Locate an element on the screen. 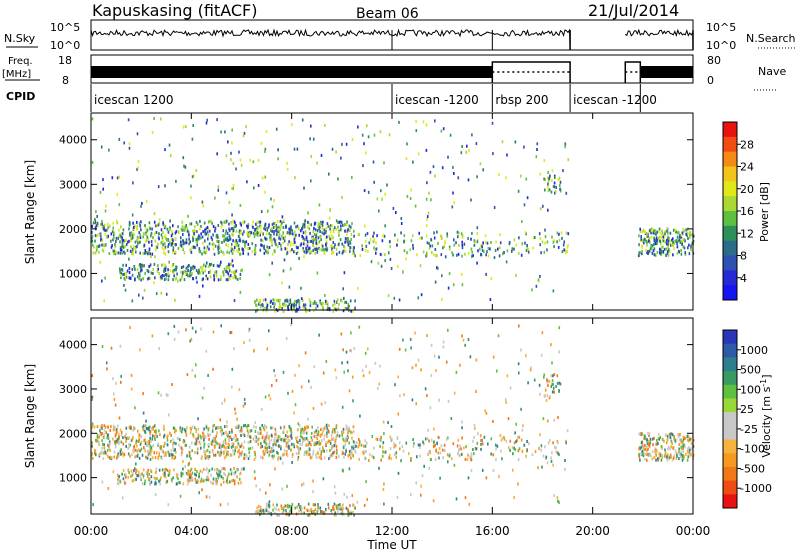 This screenshot has height=558, width=800. velocity-cell-1968 is located at coordinates (360, 416).